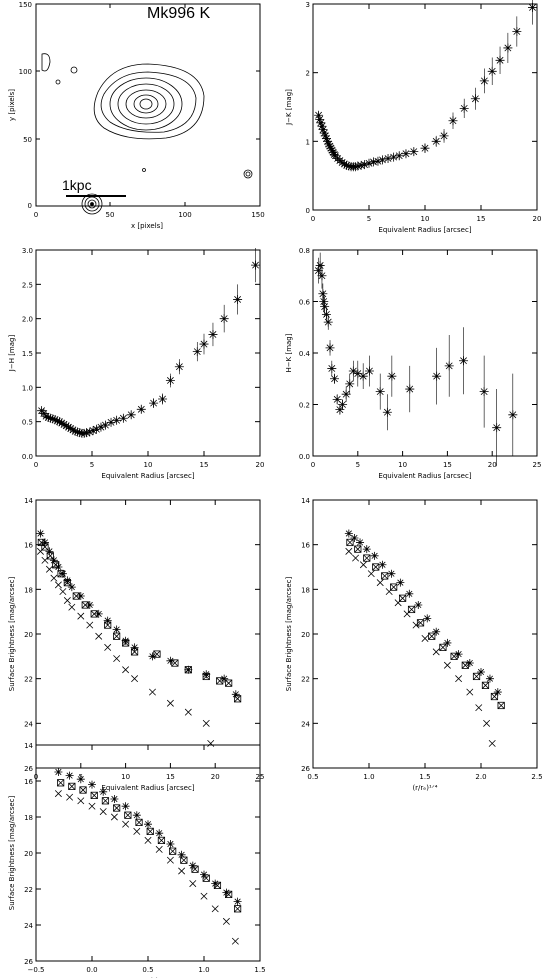 The height and width of the screenshot is (978, 542). I want to click on plot-frame, so click(148, 634).